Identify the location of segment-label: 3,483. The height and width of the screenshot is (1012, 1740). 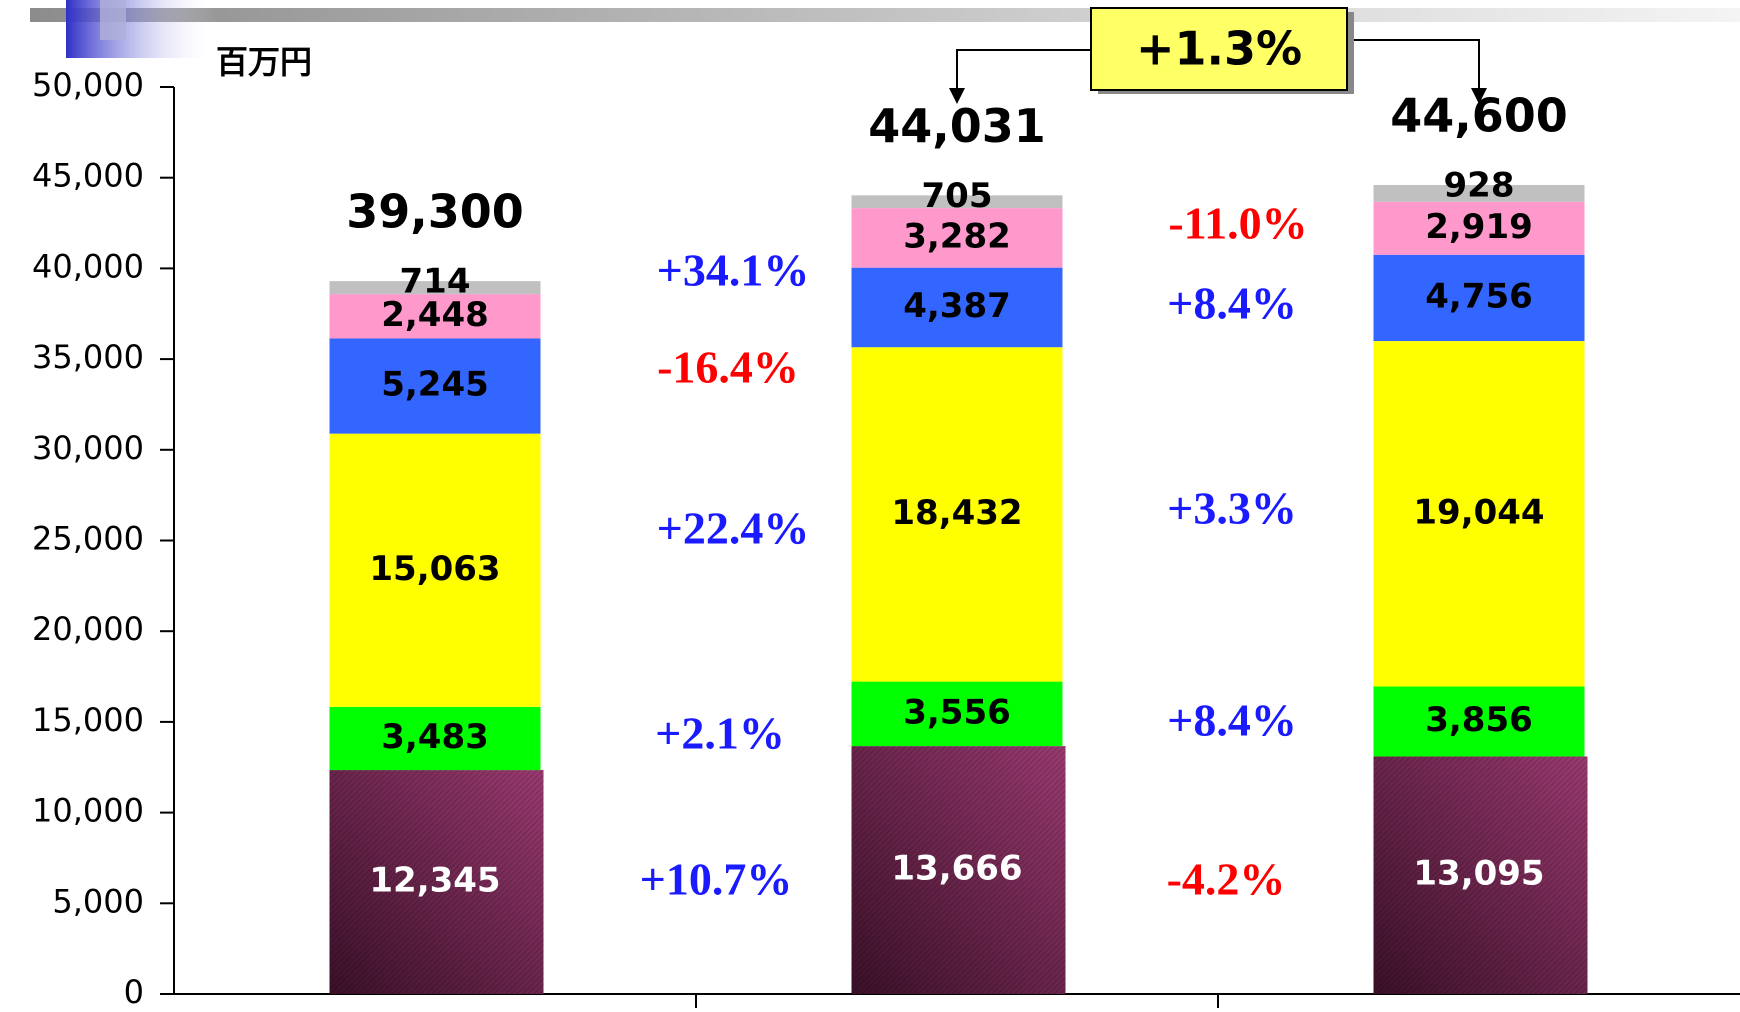
(435, 737).